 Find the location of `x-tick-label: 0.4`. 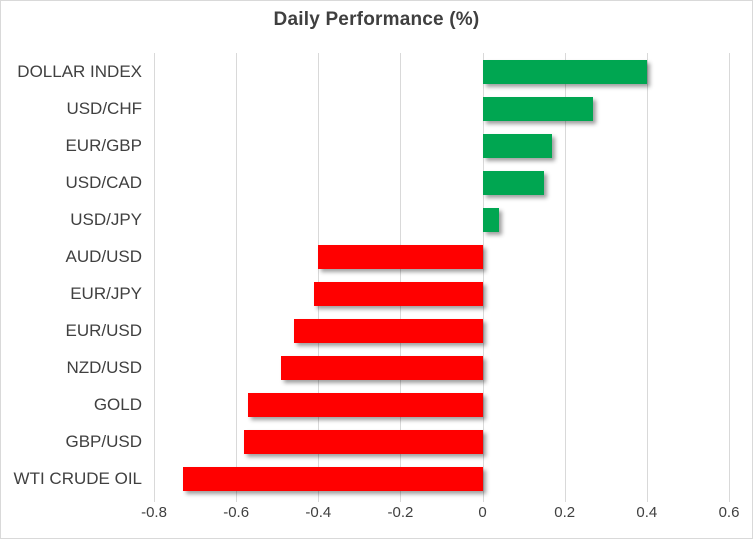

x-tick-label: 0.4 is located at coordinates (647, 512).